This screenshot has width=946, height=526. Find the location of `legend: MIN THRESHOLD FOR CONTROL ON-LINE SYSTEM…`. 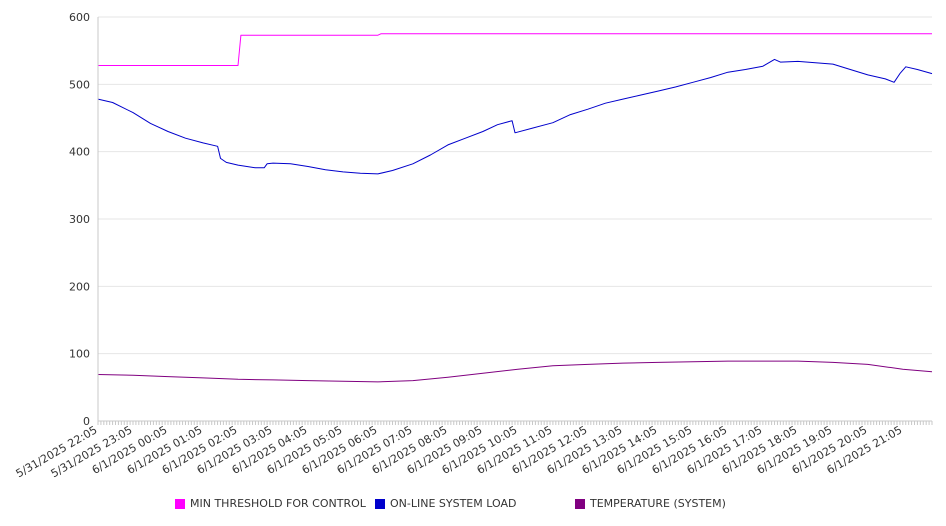

legend: MIN THRESHOLD FOR CONTROL ON-LINE SYSTEM… is located at coordinates (473, 506).